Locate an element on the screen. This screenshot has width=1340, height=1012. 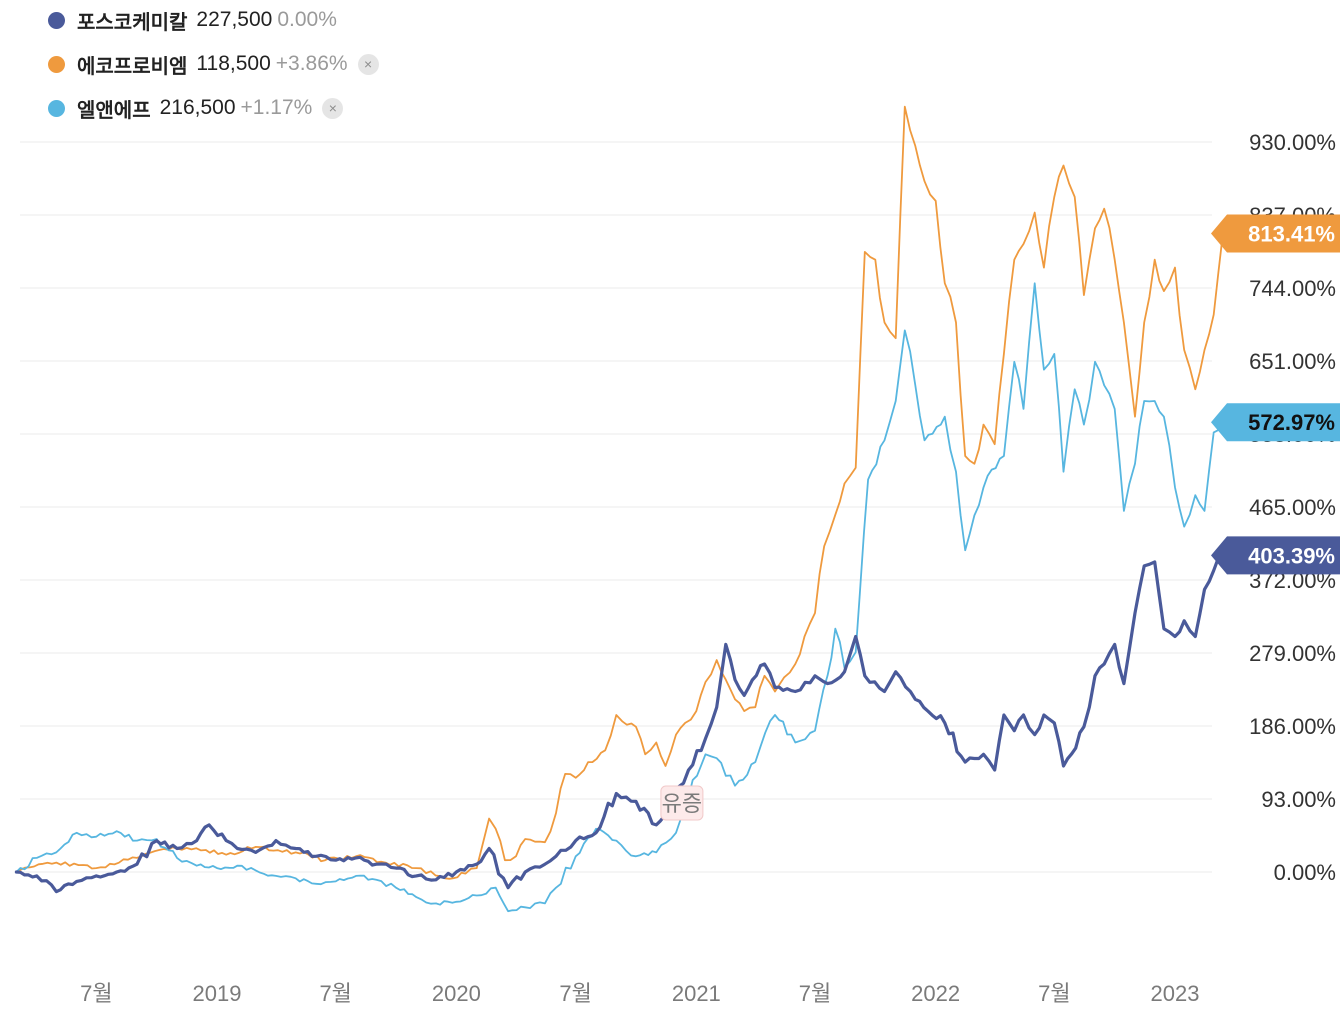
legend-stock-name: 에코프로비엠 is located at coordinates (132, 66).